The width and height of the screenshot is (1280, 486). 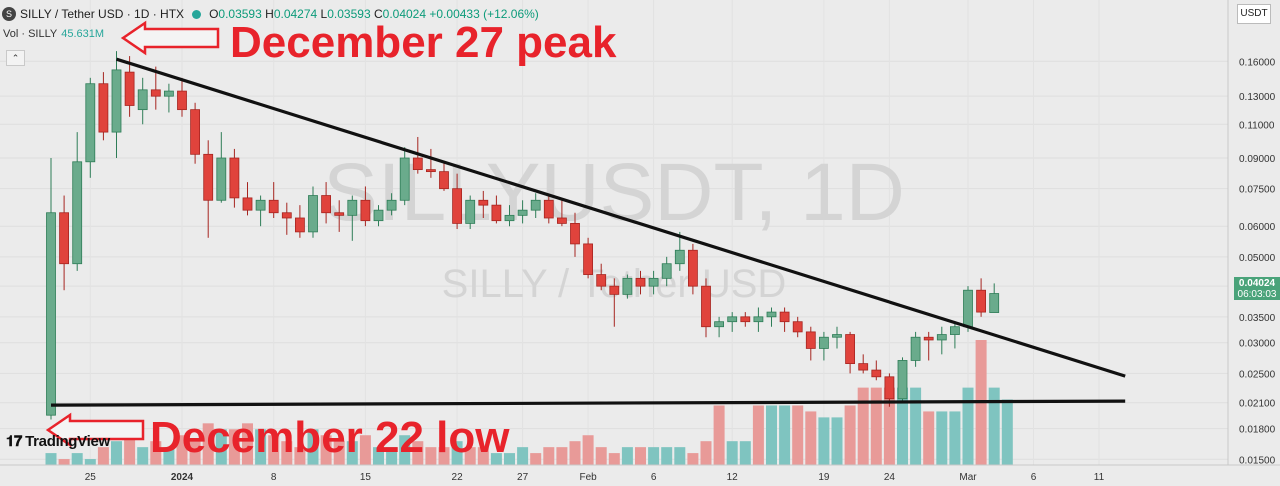 What do you see at coordinates (1257, 404) in the screenshot?
I see `price-tick-label: 0.02100` at bounding box center [1257, 404].